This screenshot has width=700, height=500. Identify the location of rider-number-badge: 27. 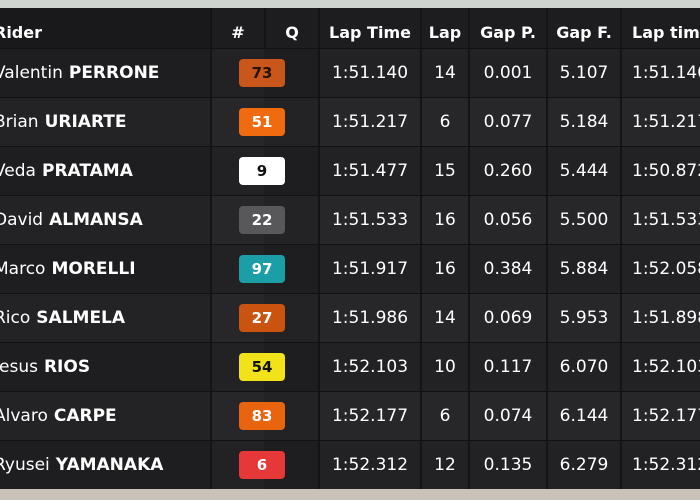
(262, 318).